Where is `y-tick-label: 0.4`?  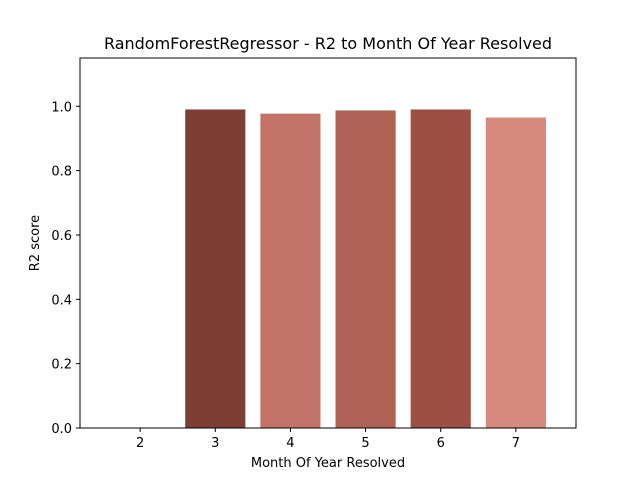
y-tick-label: 0.4 is located at coordinates (61, 300).